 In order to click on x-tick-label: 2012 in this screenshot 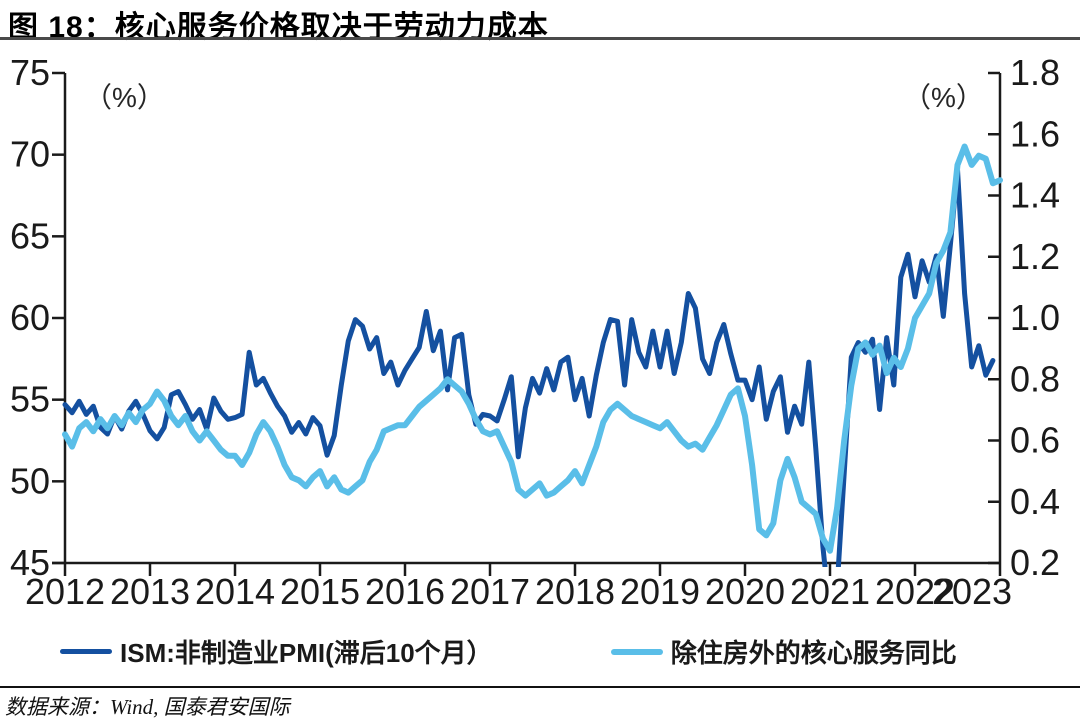, I will do `click(65, 591)`.